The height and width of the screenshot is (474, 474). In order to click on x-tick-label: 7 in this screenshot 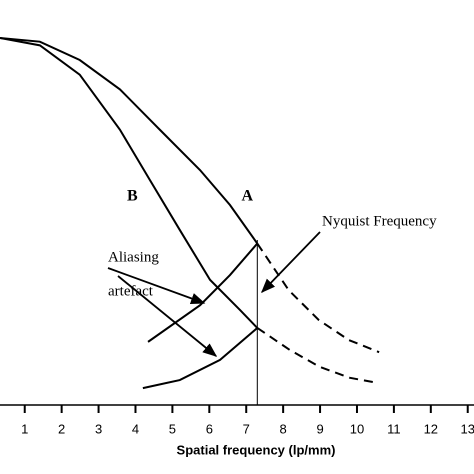, I will do `click(246, 428)`.